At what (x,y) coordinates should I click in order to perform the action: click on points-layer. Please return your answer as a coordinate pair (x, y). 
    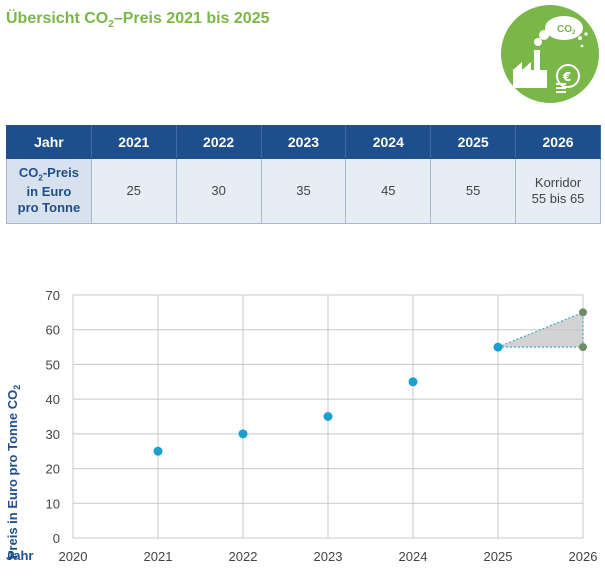
    Looking at the image, I should click on (328, 399).